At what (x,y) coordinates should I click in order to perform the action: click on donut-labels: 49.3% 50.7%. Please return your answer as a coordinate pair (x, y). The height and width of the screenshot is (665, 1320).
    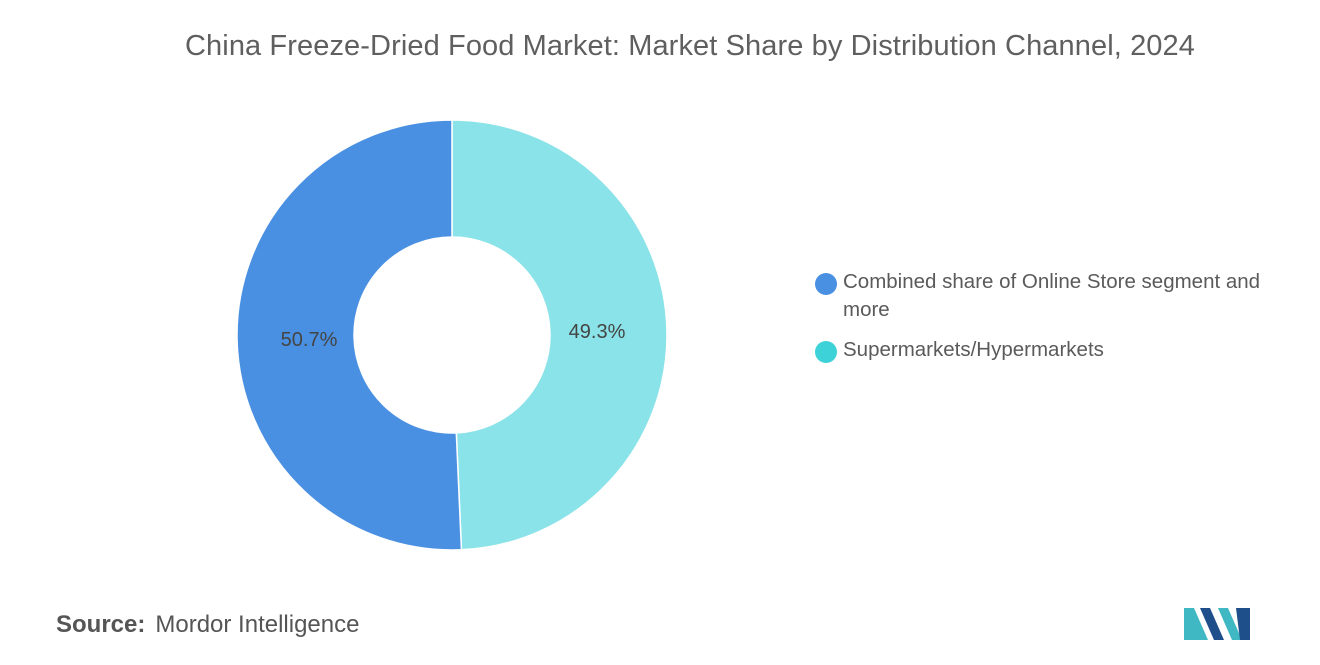
    Looking at the image, I should click on (453, 336).